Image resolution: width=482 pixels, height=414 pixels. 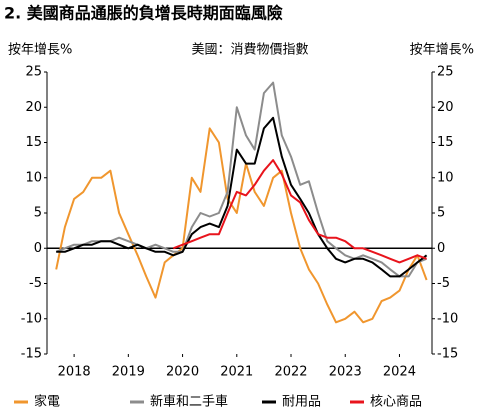 I want to click on y-tick-label: 25, so click(x=33, y=72).